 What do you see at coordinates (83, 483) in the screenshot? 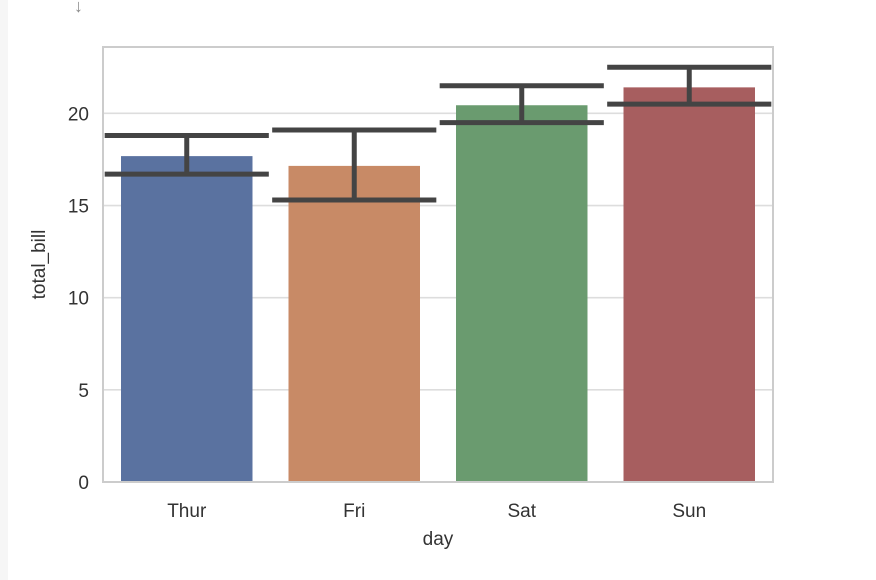
I see `y-tick-label-0: 0` at bounding box center [83, 483].